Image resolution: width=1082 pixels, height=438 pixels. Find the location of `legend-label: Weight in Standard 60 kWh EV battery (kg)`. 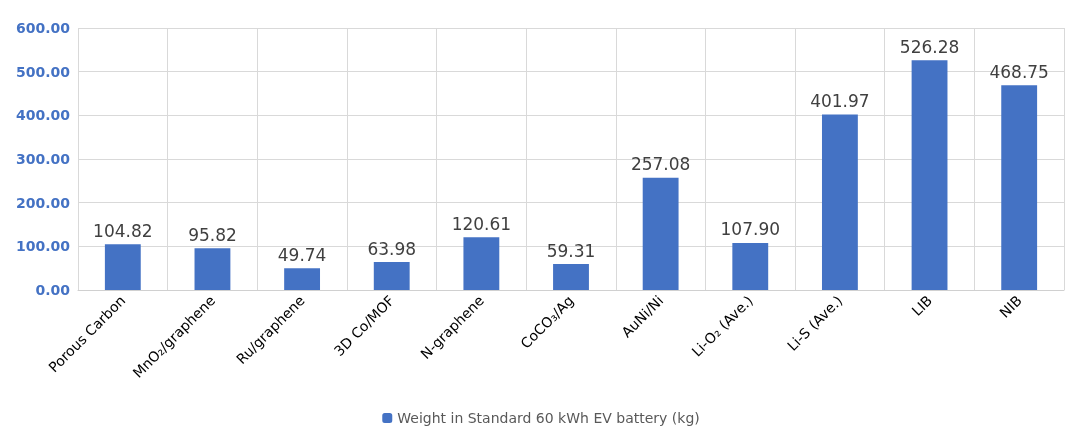

legend-label: Weight in Standard 60 kWh EV battery (kg) is located at coordinates (548, 418).